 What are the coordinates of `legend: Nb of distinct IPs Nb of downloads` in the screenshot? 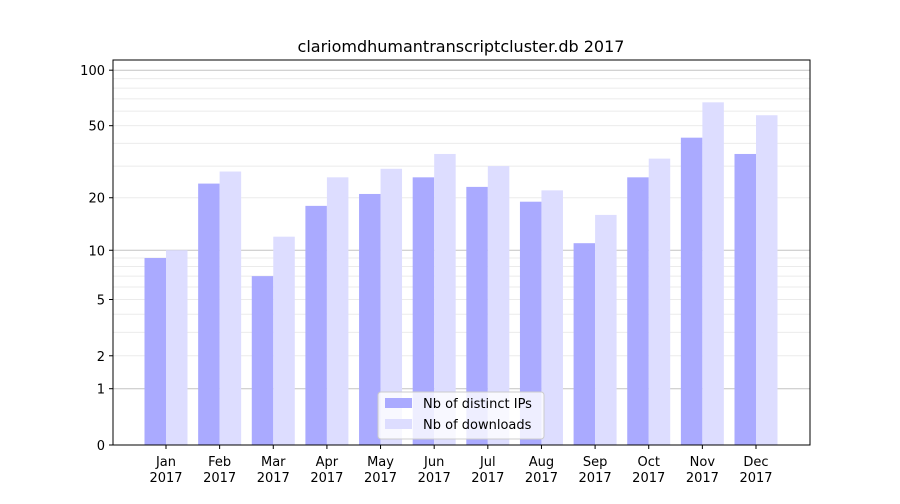 It's located at (461, 415).